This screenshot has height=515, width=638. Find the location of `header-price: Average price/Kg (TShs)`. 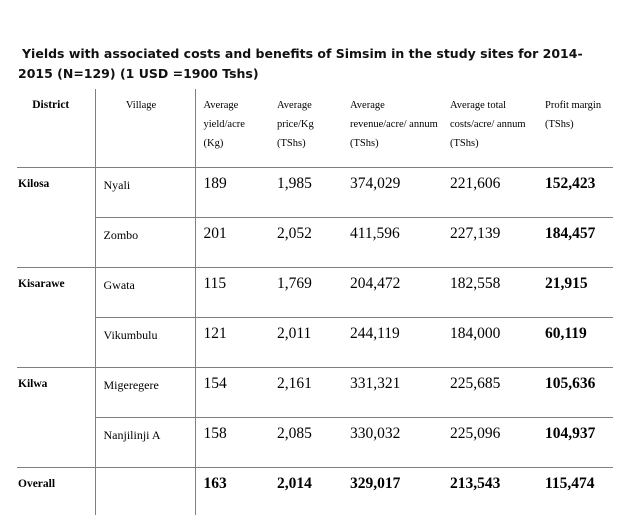

header-price: Average price/Kg (TShs) is located at coordinates (305, 128).